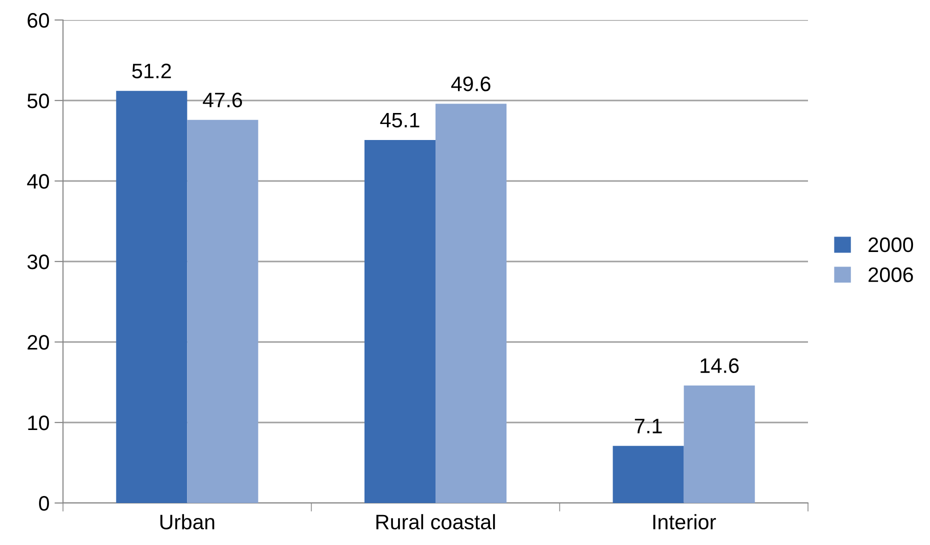 Image resolution: width=930 pixels, height=545 pixels. I want to click on data-label: 49.6, so click(470, 84).